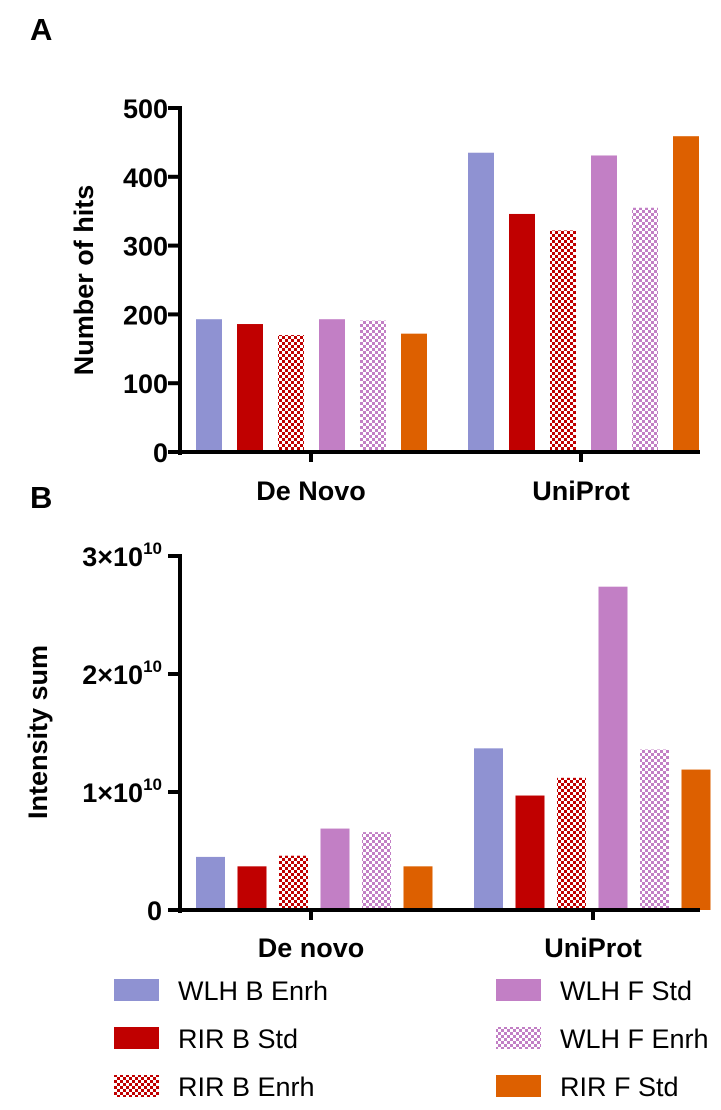 The height and width of the screenshot is (1110, 721). I want to click on y-axis-title: Number of hits, so click(84, 280).